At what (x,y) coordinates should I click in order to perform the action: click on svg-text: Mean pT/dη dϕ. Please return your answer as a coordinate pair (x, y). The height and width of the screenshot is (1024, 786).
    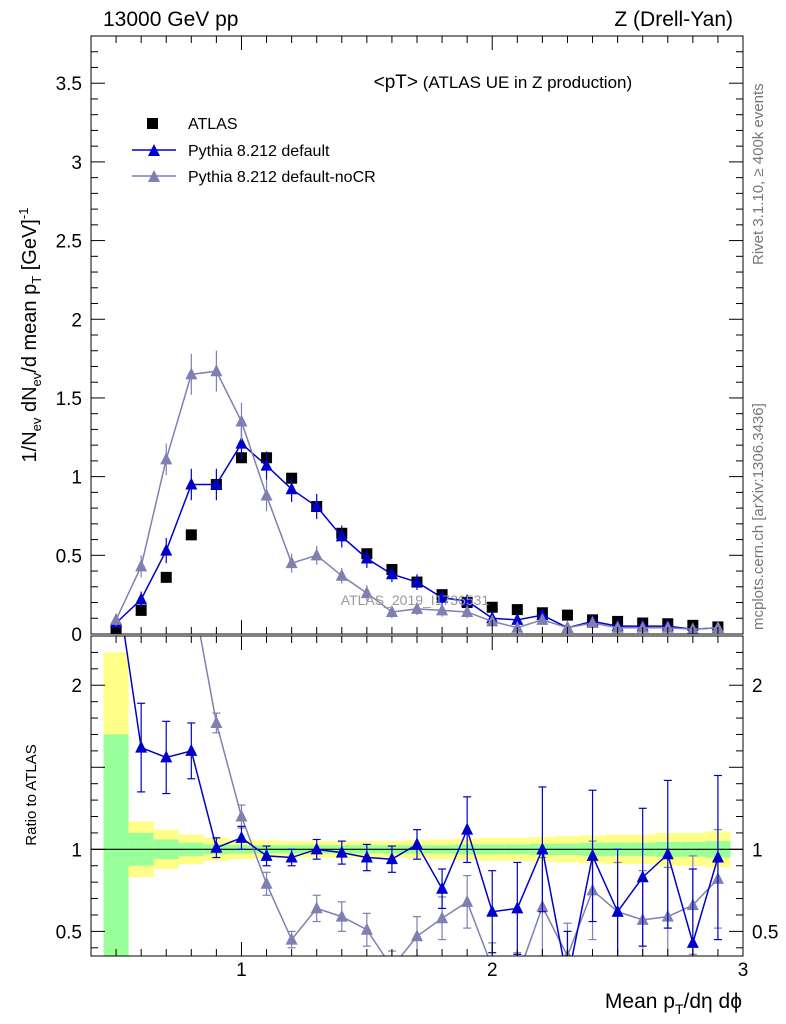
    Looking at the image, I should click on (673, 1003).